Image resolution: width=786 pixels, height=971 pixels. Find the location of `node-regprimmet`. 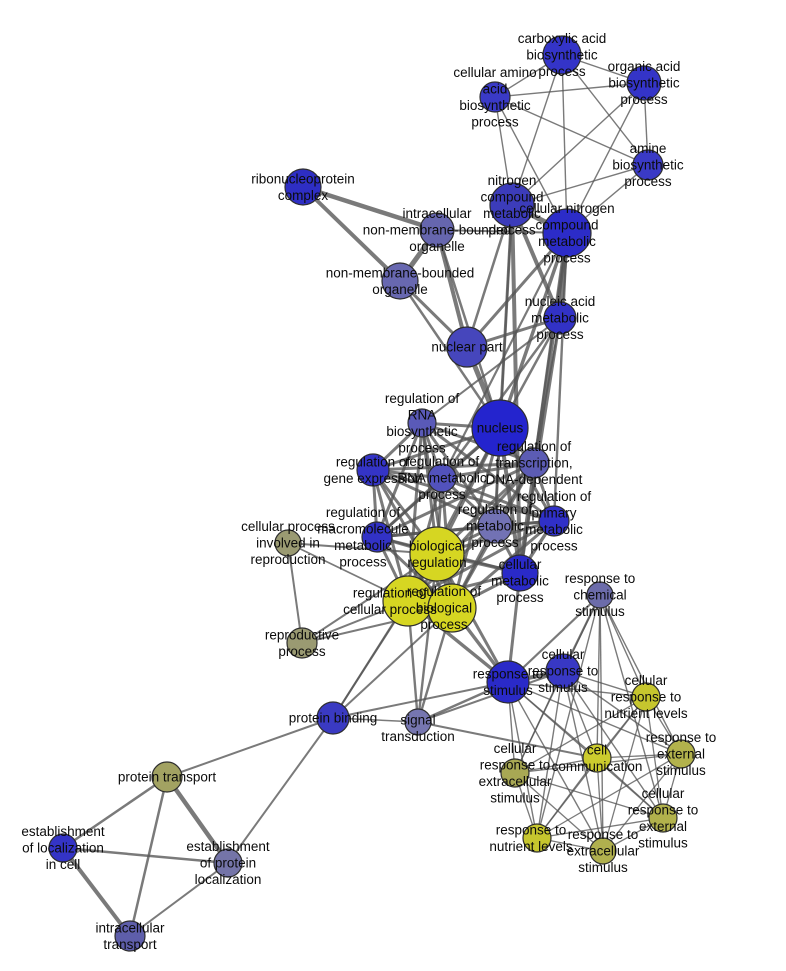

node-regprimmet is located at coordinates (554, 521).